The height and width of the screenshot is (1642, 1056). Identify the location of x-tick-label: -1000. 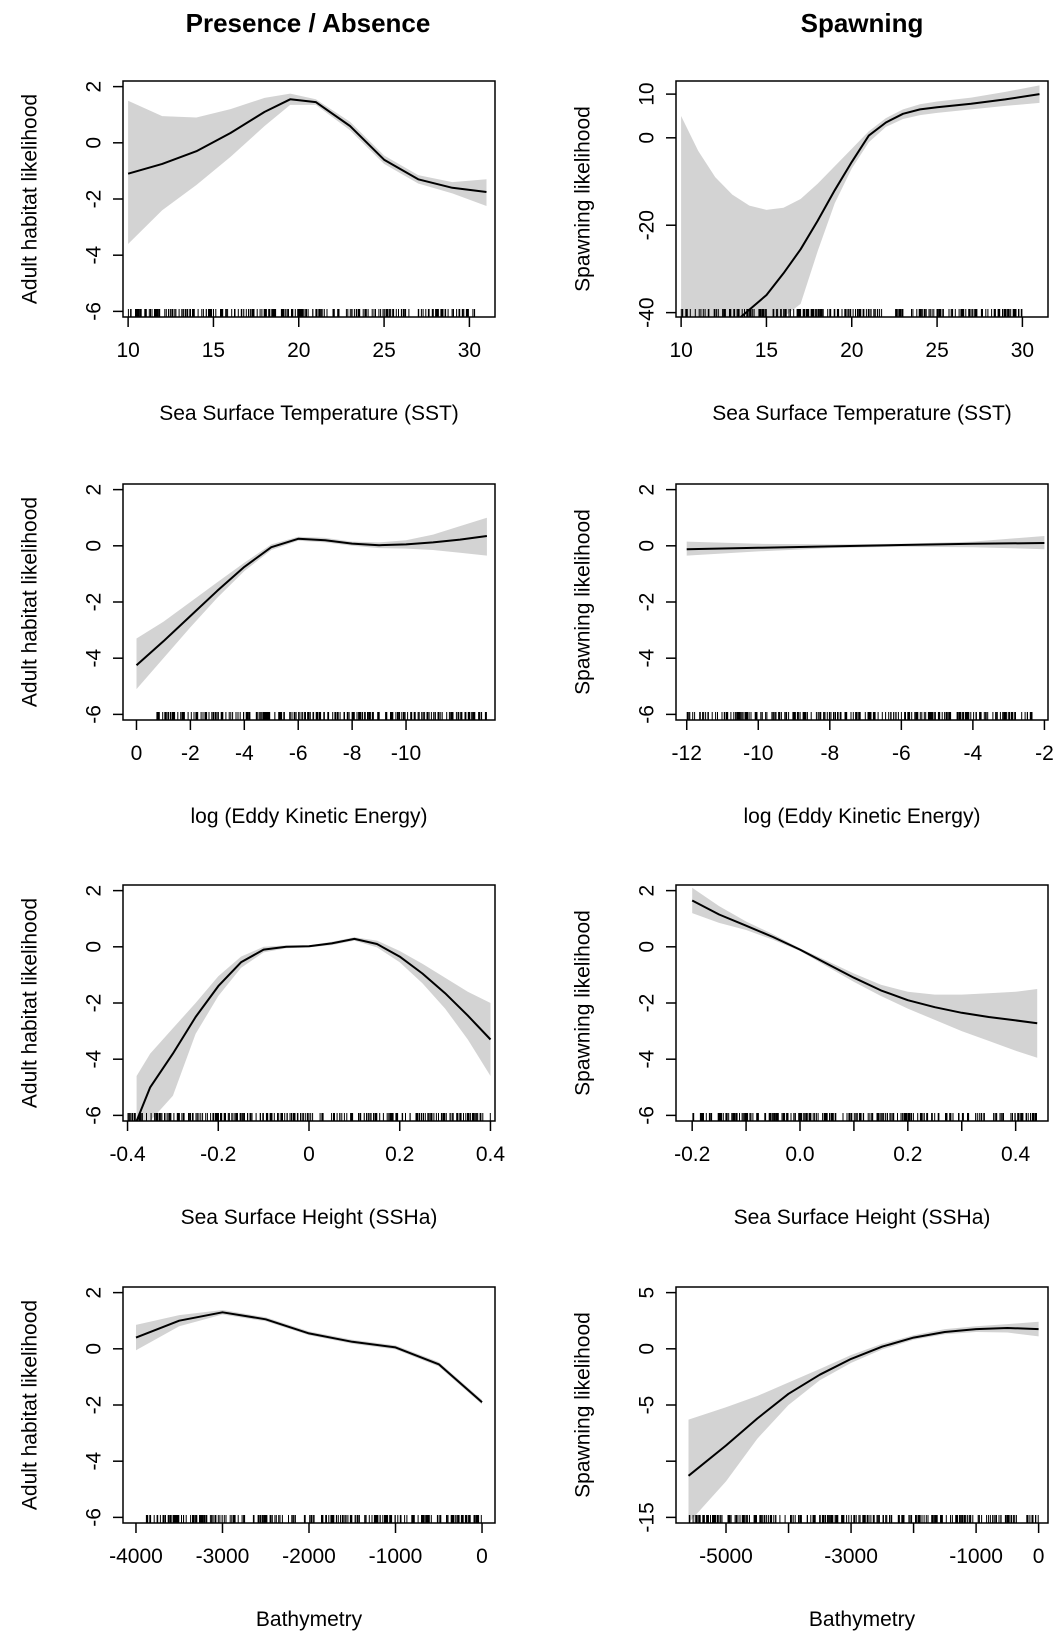
(396, 1556).